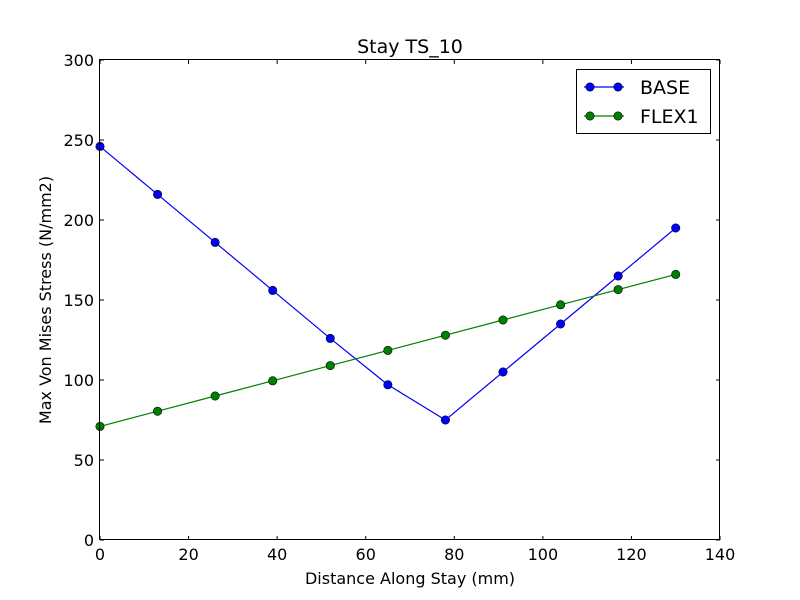 The height and width of the screenshot is (600, 800). I want to click on x-axis-label: Distance Along Stay (mm), so click(410, 578).